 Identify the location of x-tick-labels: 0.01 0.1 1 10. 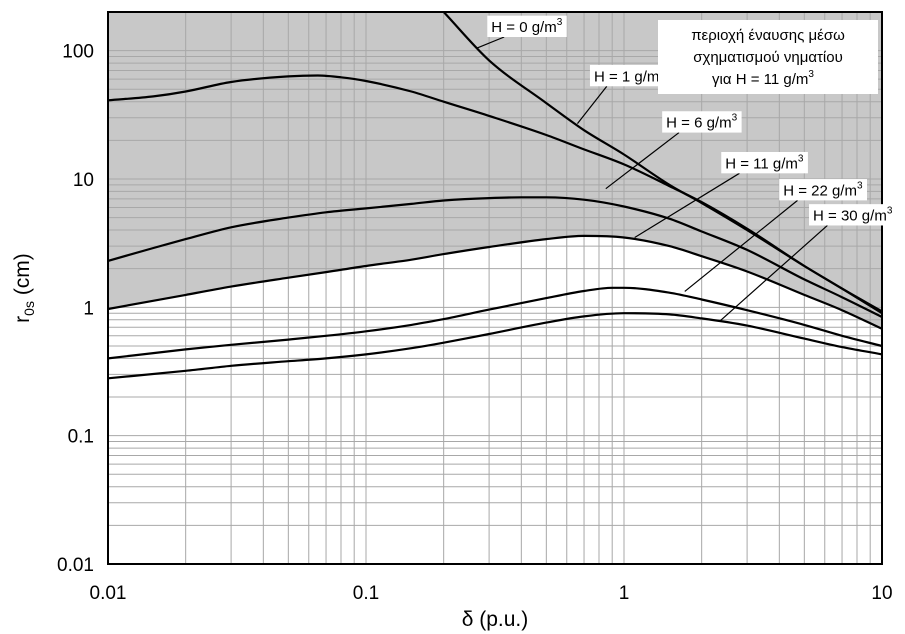
(491, 593).